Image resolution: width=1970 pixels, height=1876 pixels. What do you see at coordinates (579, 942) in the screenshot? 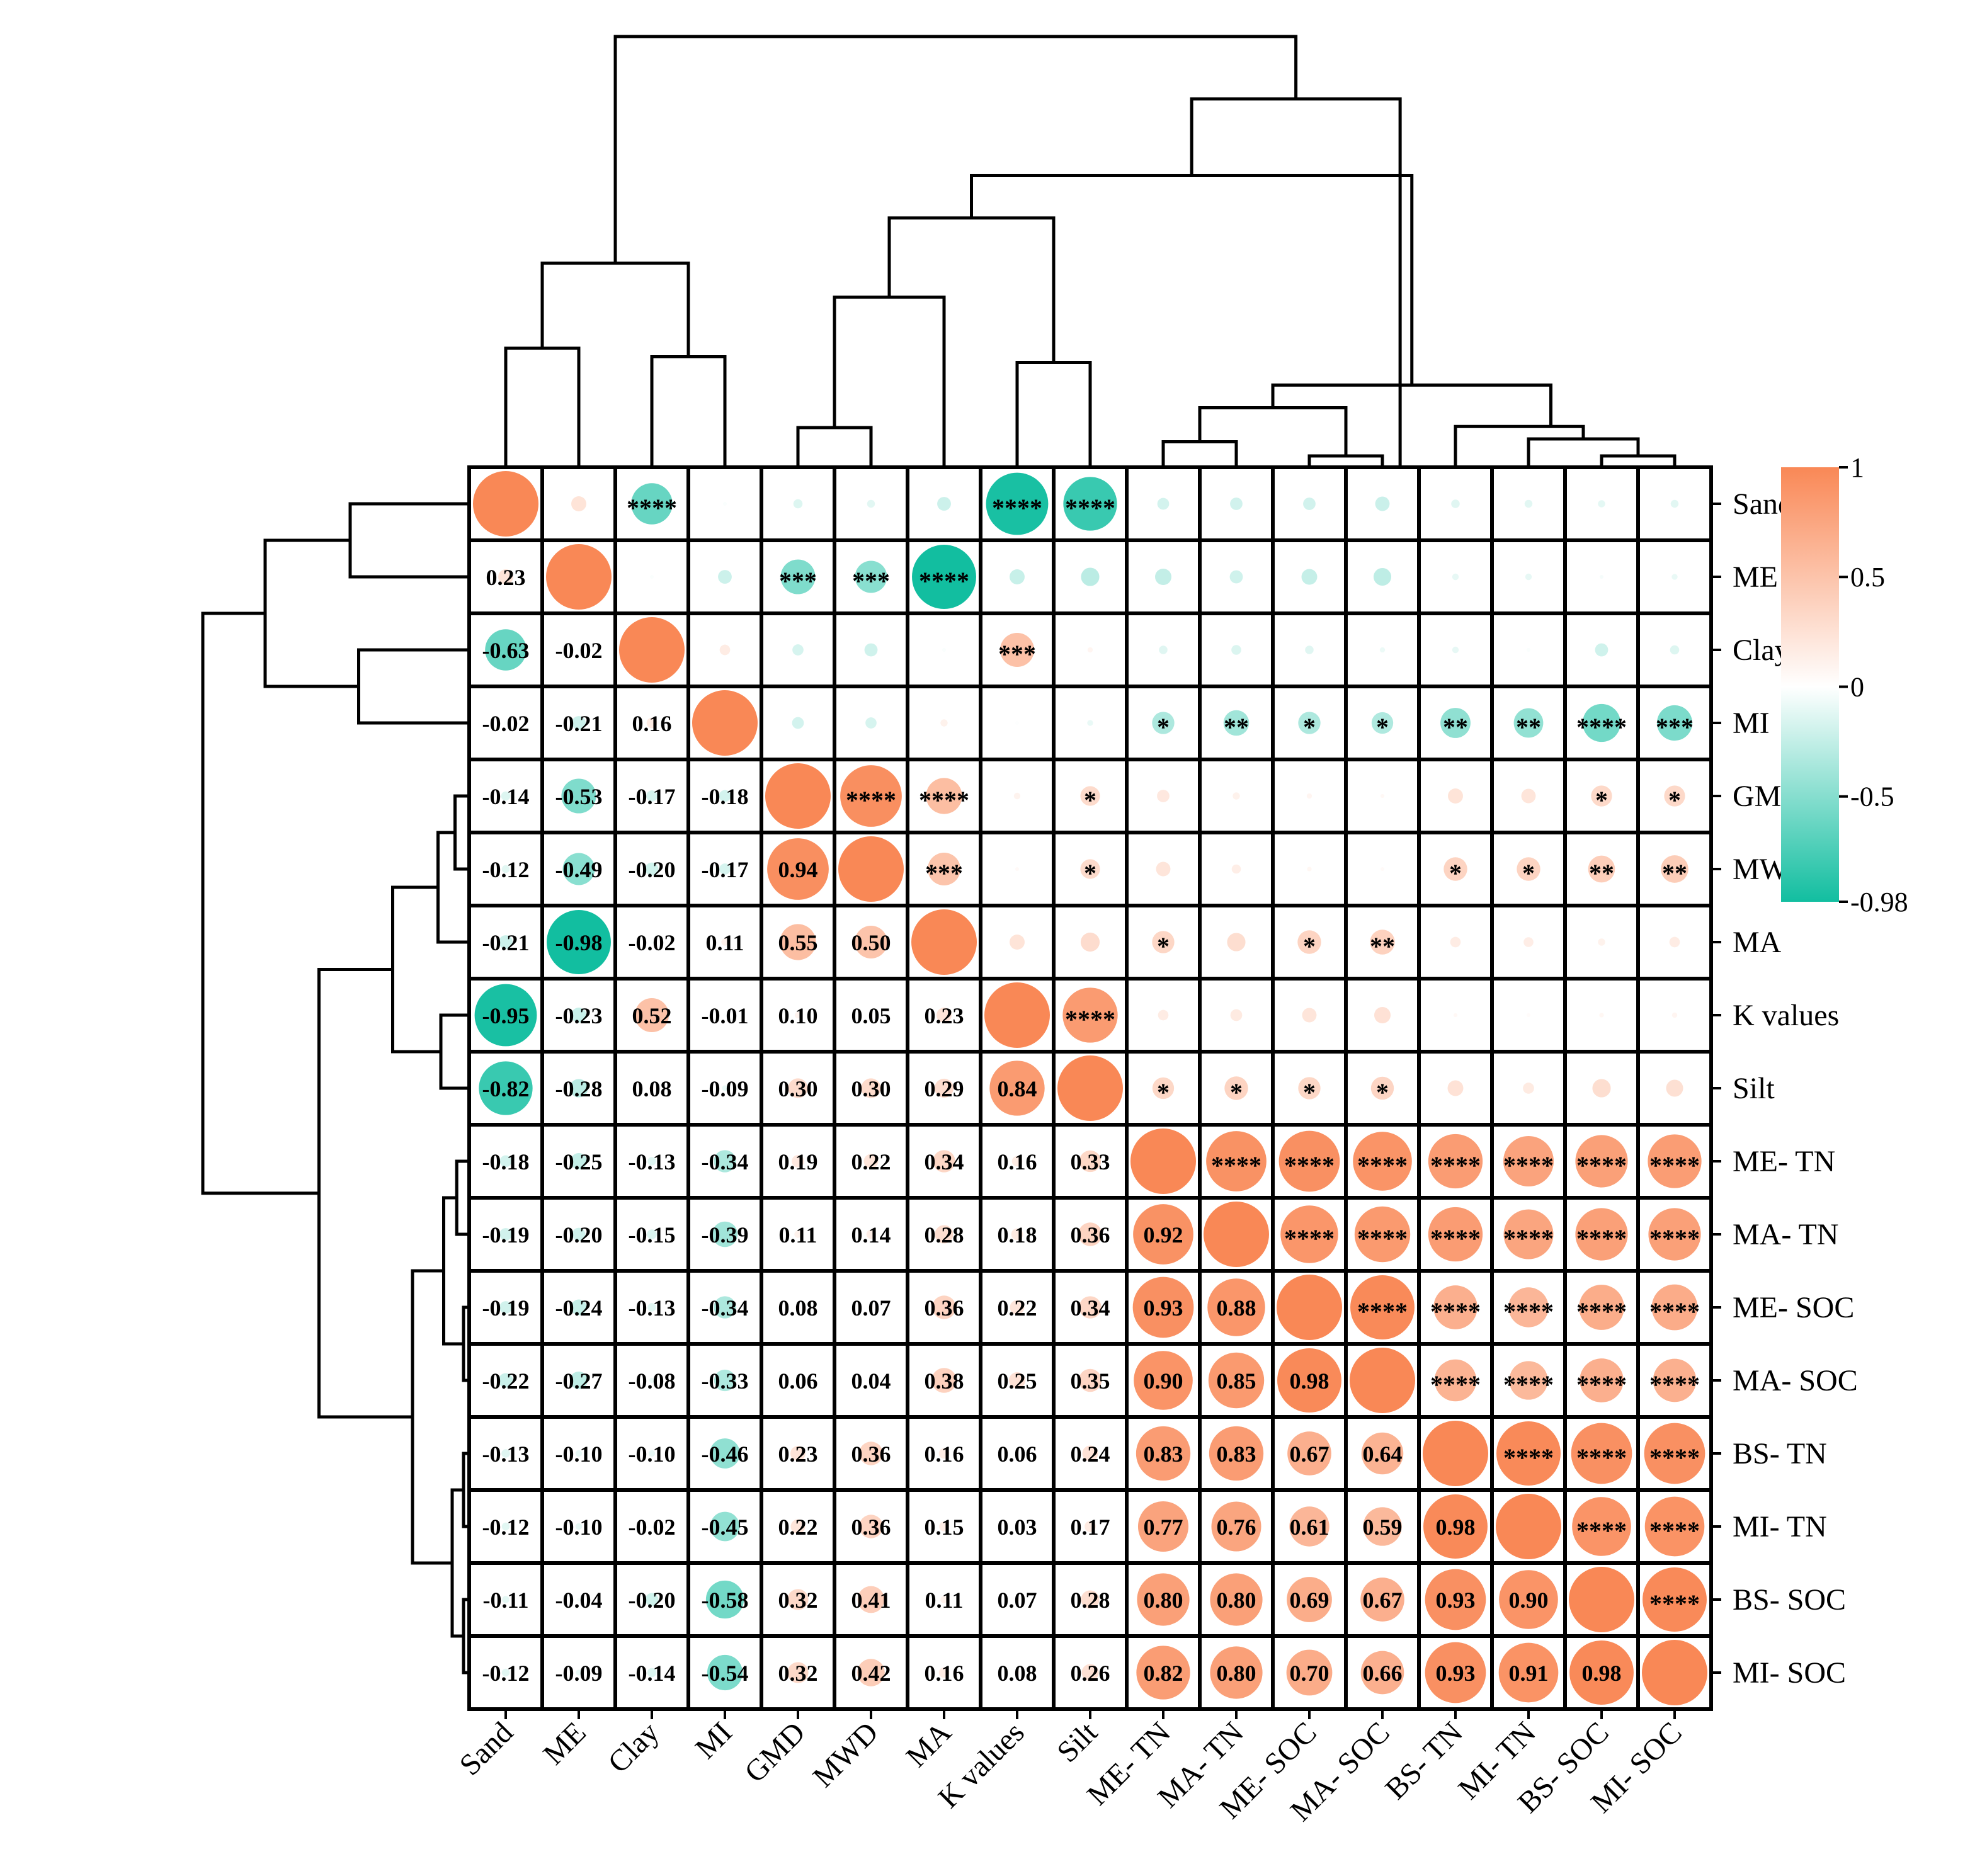
I see `correlation-value: -0.98` at bounding box center [579, 942].